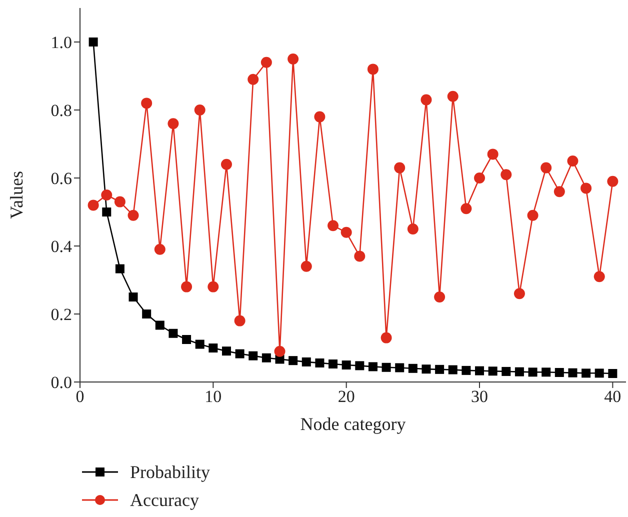 The image size is (628, 517). What do you see at coordinates (61, 314) in the screenshot?
I see `y-tick-label: 0.2` at bounding box center [61, 314].